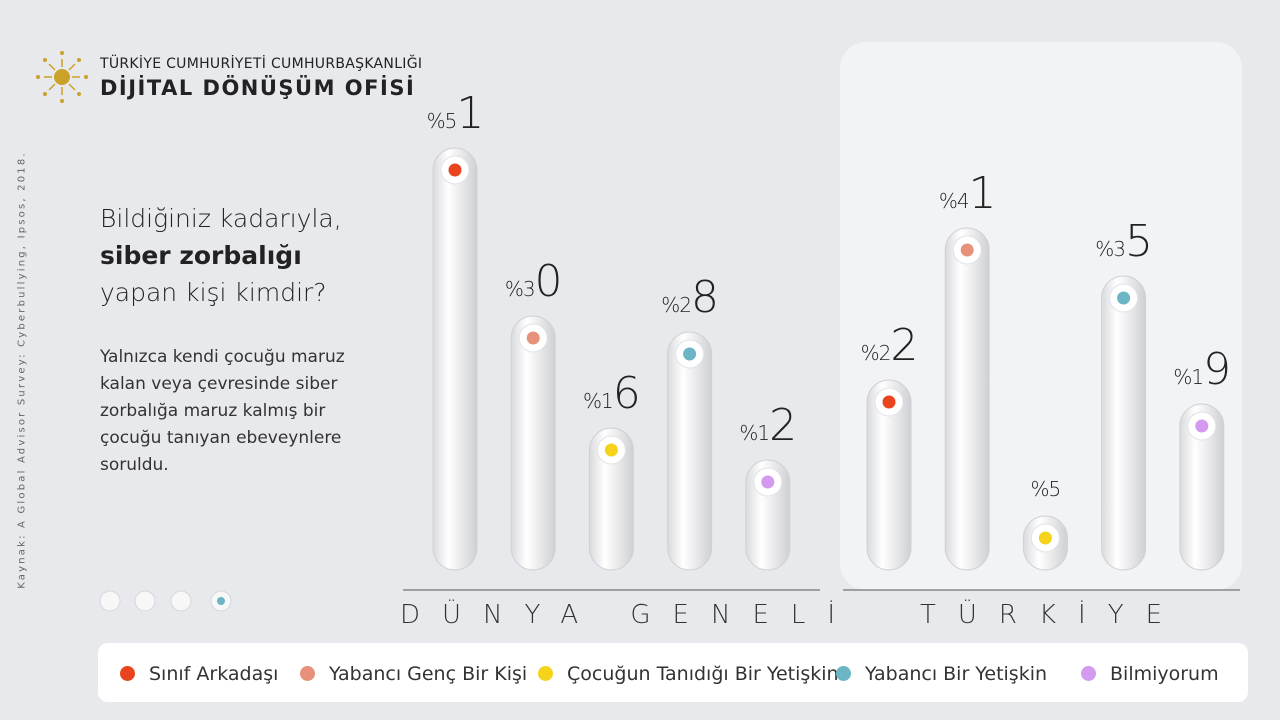  I want to click on value-label: %51, so click(455, 113).